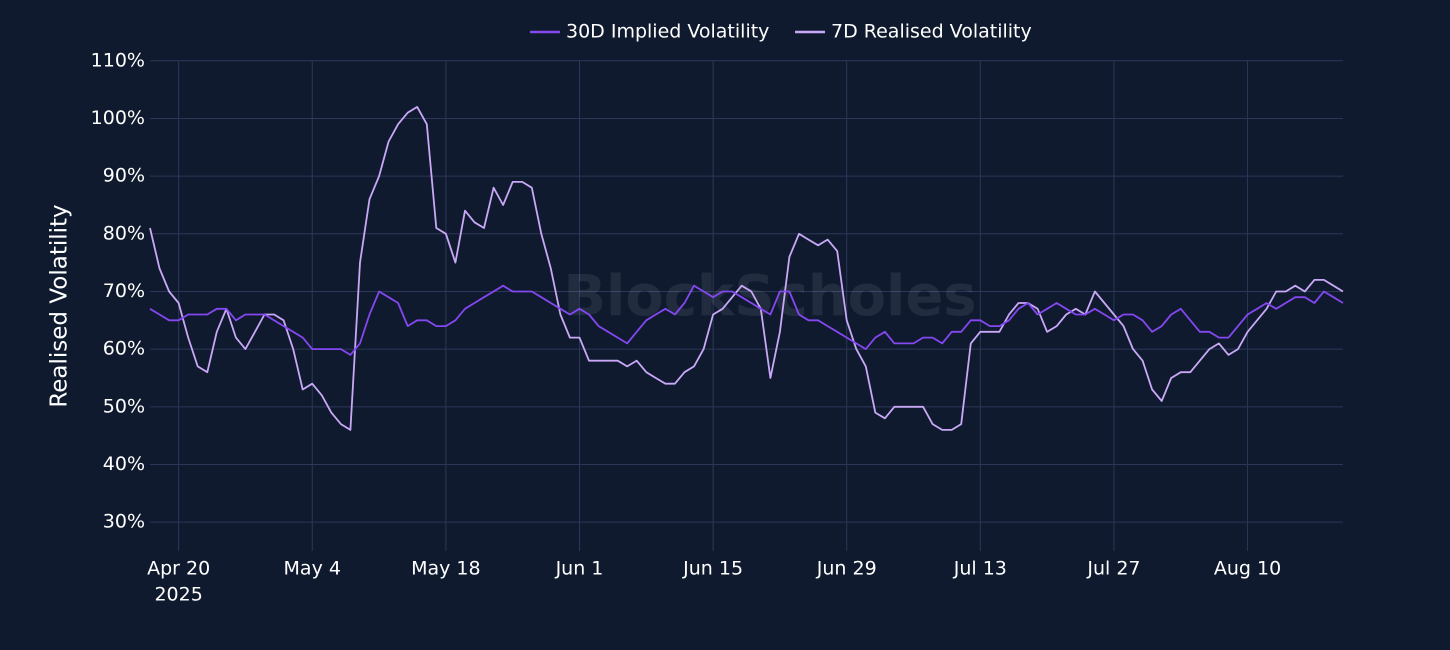  Describe the element at coordinates (980, 569) in the screenshot. I see `x-tick-label: Jul 13` at that location.